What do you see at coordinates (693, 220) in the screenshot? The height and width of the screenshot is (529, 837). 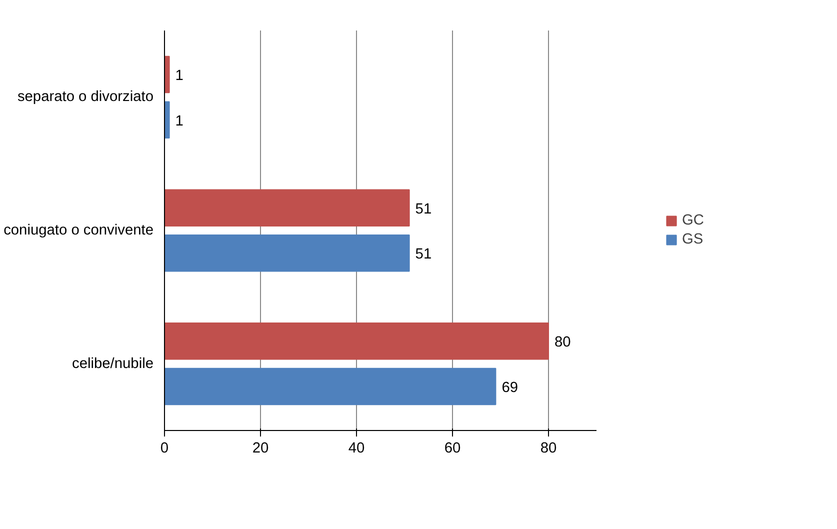 I see `legend-label: GC` at bounding box center [693, 220].